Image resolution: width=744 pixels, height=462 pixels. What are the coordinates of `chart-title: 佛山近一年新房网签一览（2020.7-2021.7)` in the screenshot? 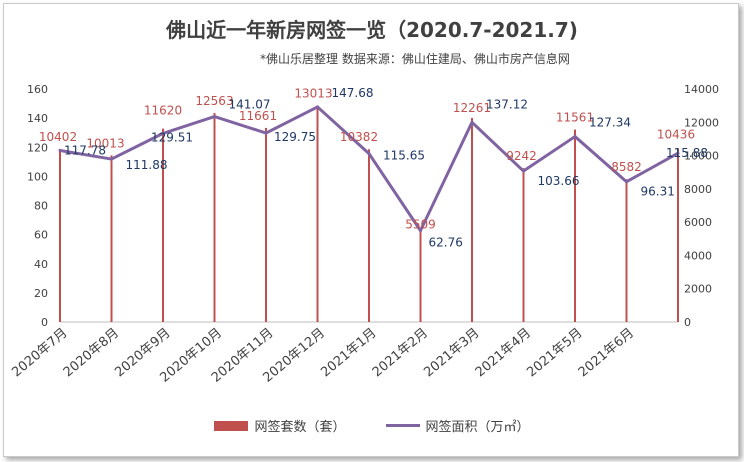 It's located at (372, 30).